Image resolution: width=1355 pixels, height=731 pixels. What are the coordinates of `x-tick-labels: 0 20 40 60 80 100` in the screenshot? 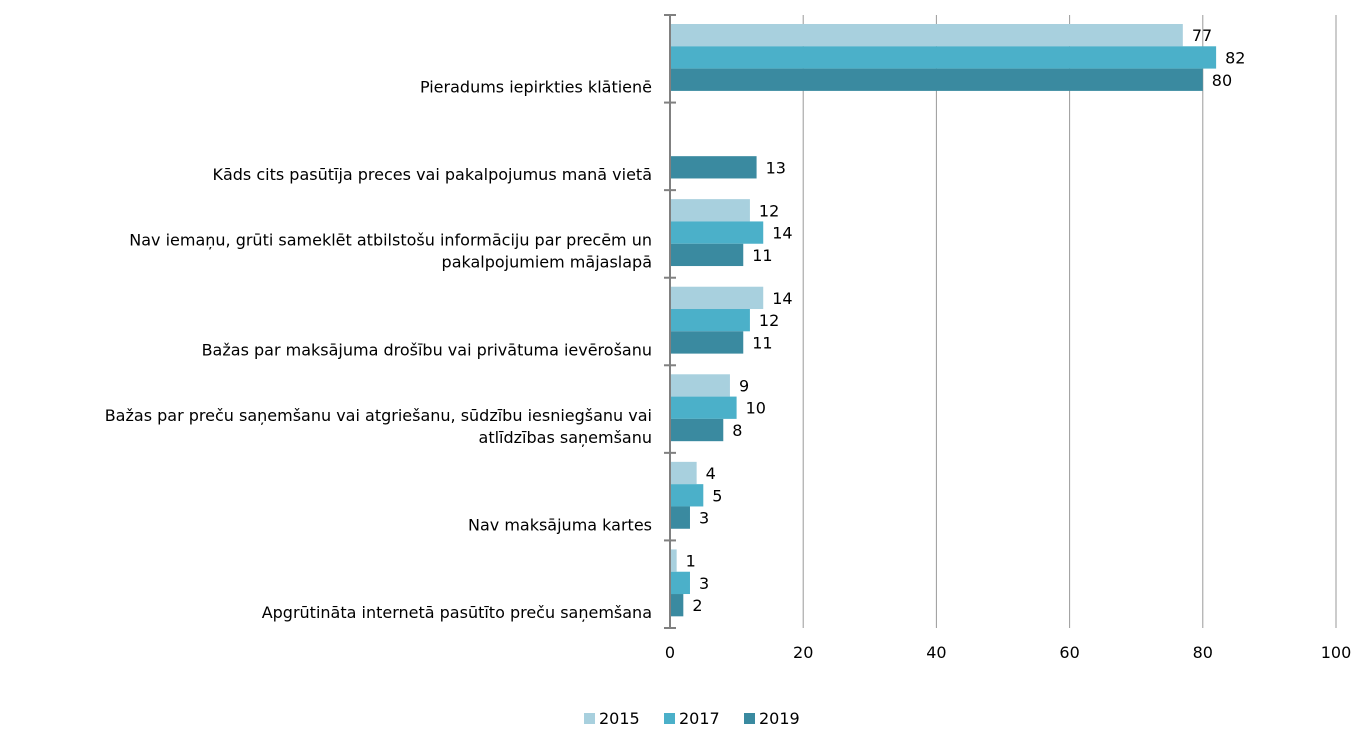 It's located at (1008, 652).